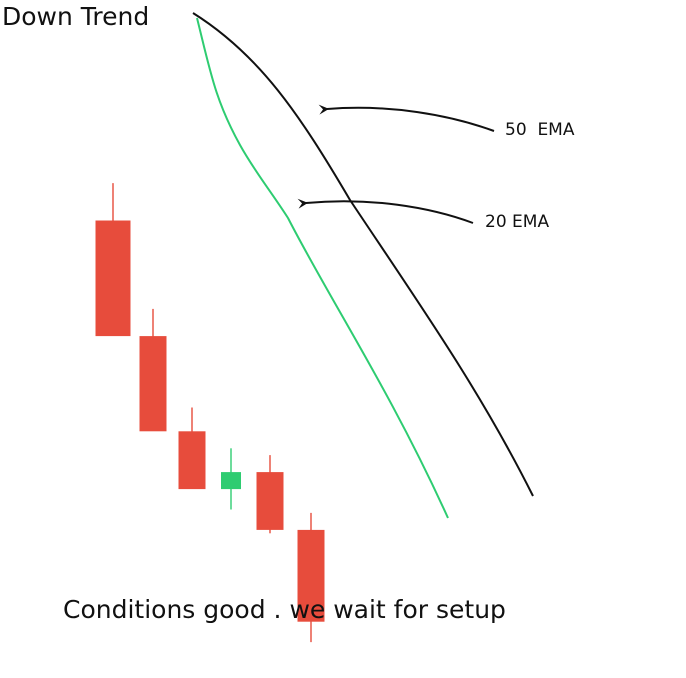 The image size is (686, 678). I want to click on ema-20-label: 20 EMA, so click(517, 222).